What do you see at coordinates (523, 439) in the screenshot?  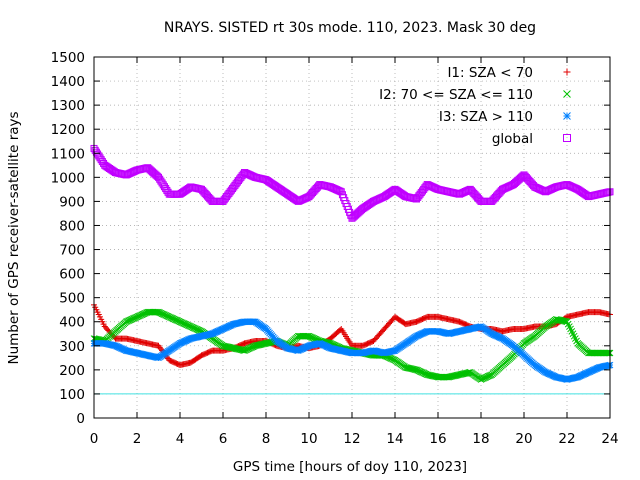 I see `x-tick-label: 20` at bounding box center [523, 439].